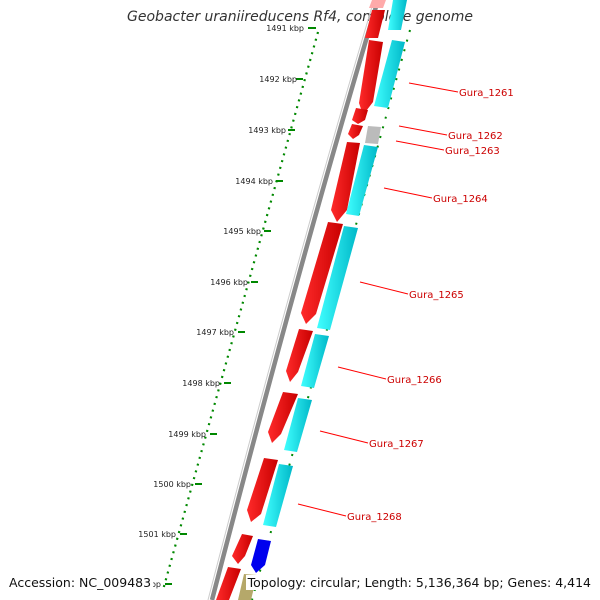  What do you see at coordinates (215, 332) in the screenshot?
I see `tick-label-1497: 1497 kbp` at bounding box center [215, 332].